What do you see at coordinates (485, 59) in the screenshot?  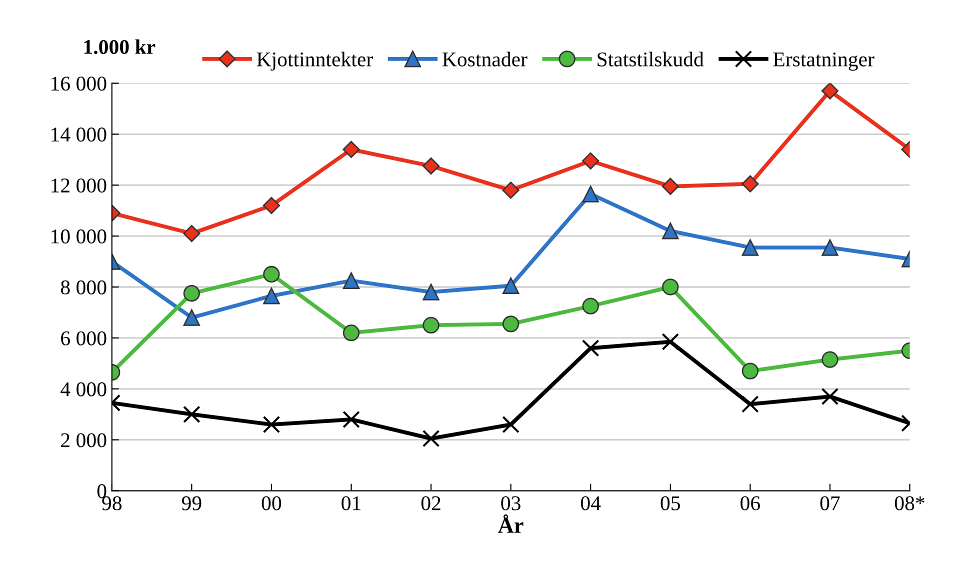 I see `legend-label: Kostnader` at bounding box center [485, 59].